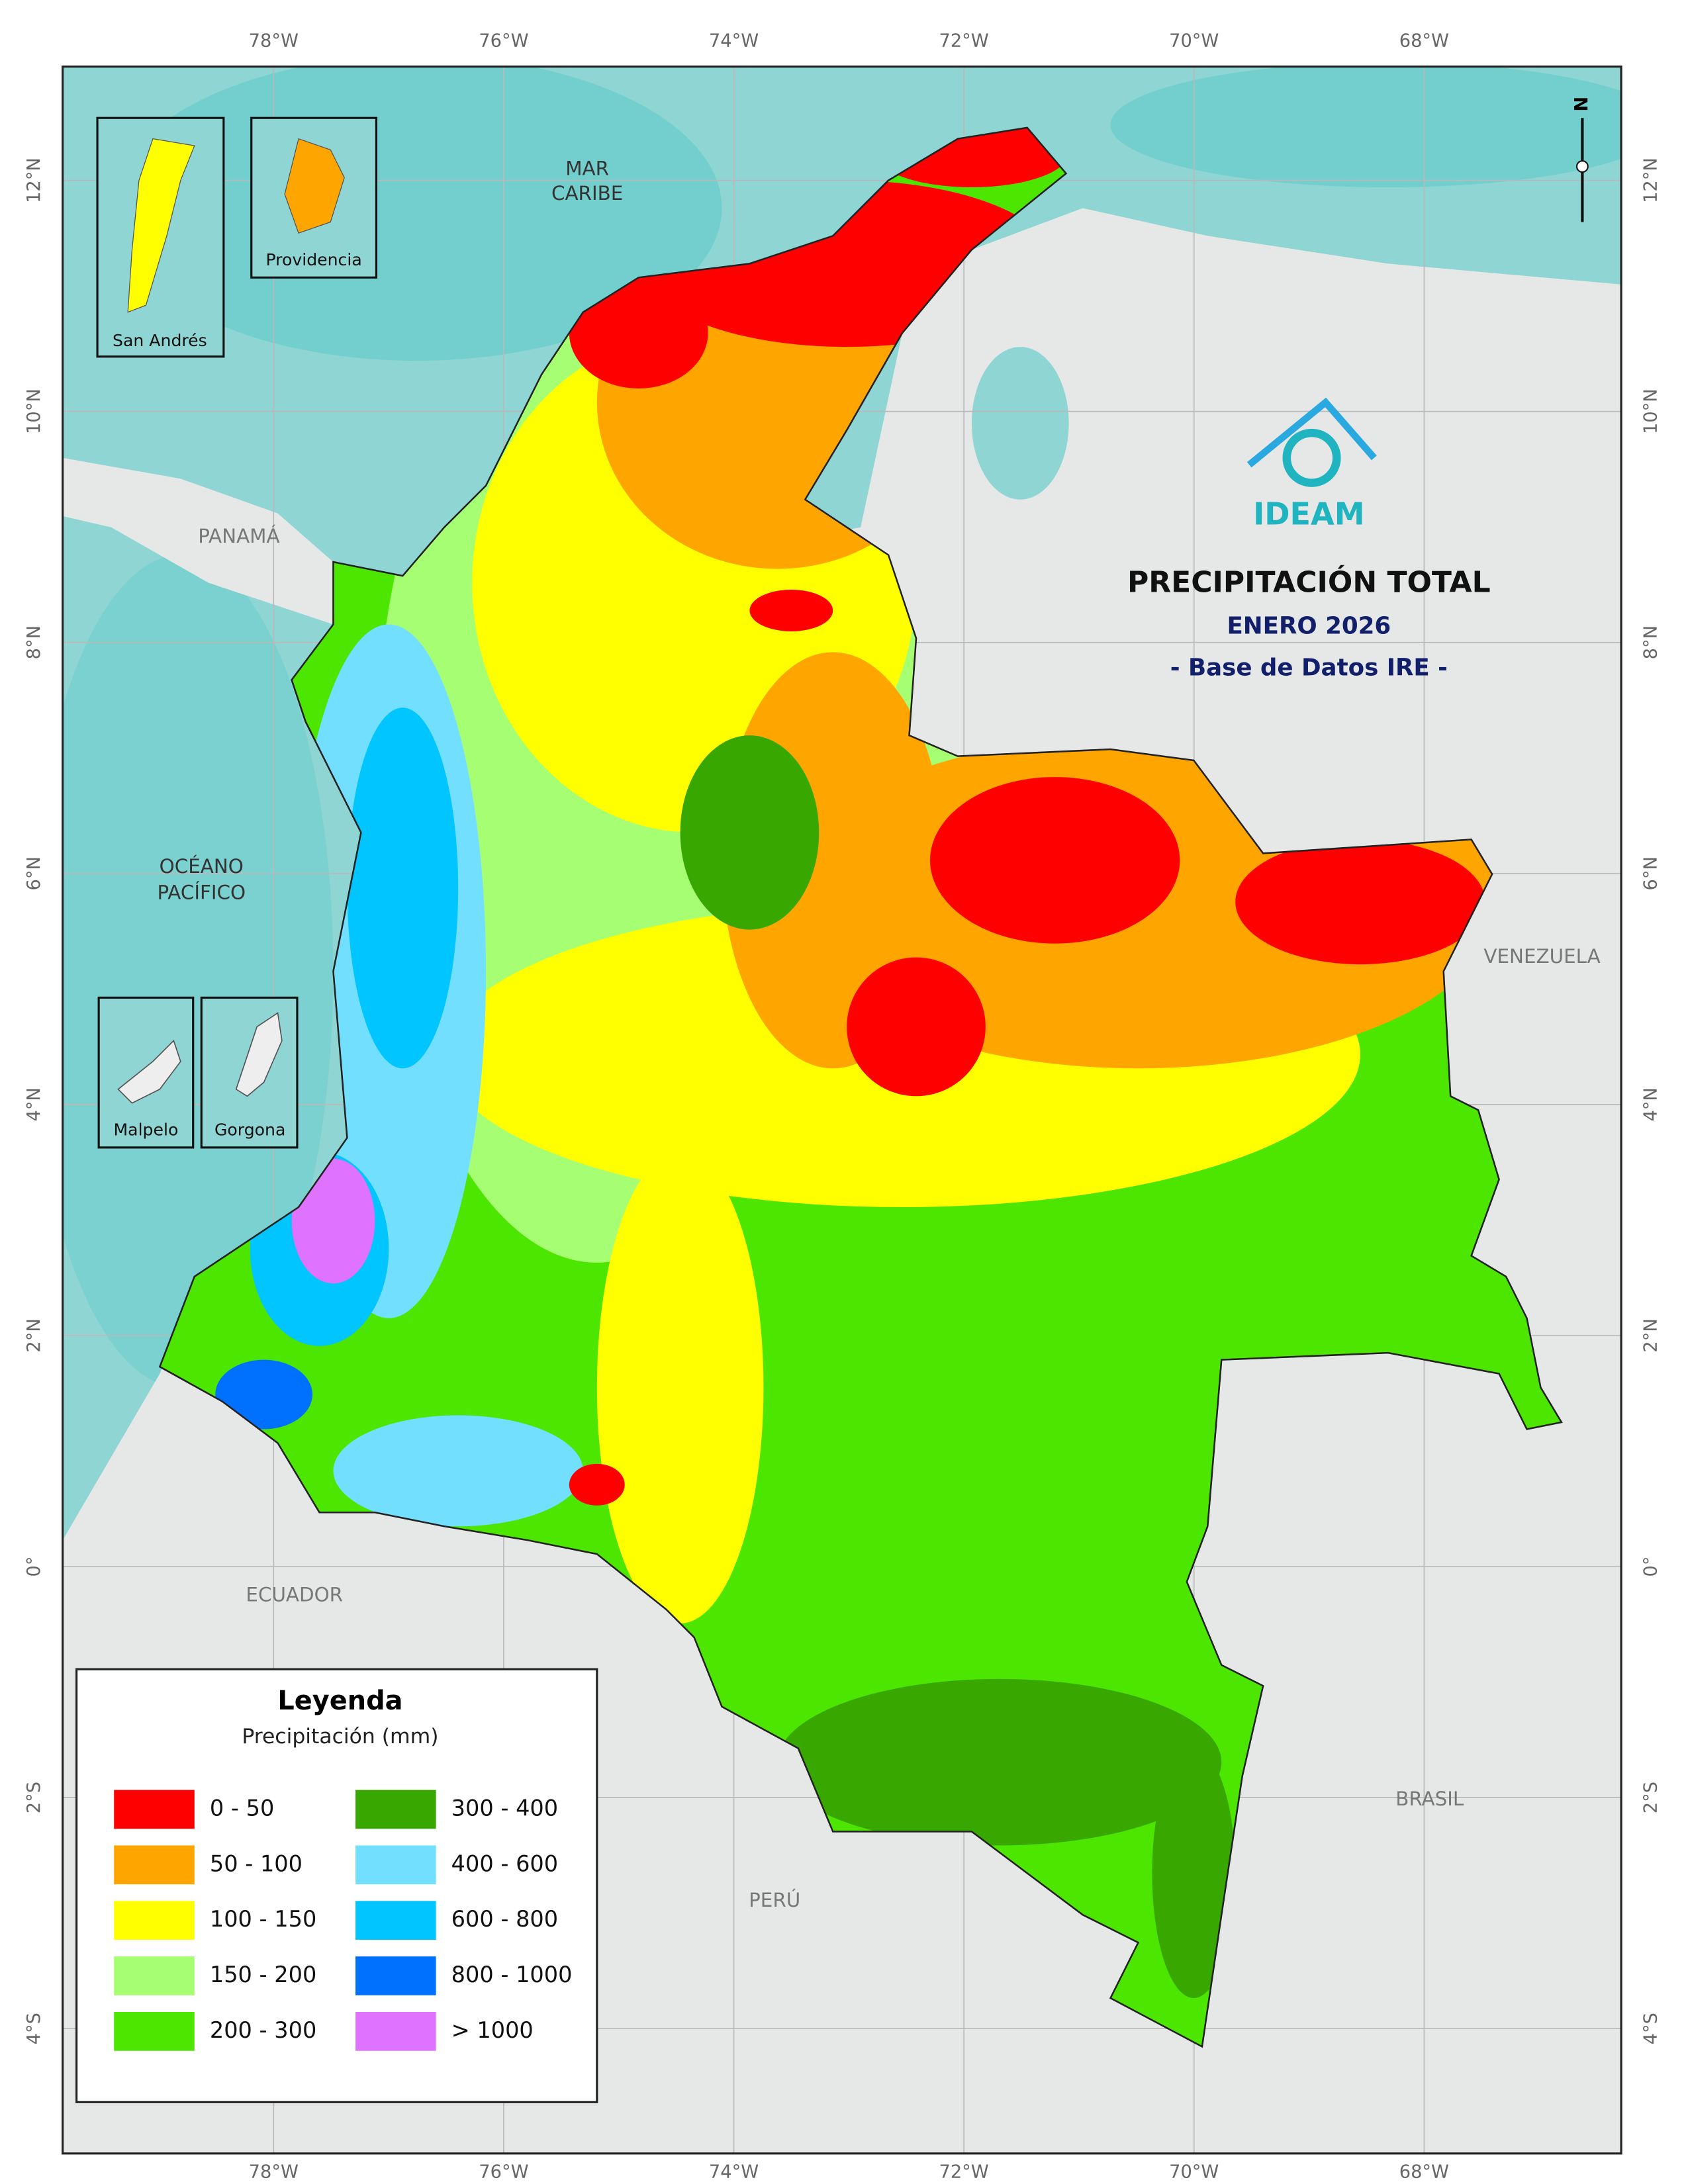  Describe the element at coordinates (587, 193) in the screenshot. I see `sea-label: CARIBE` at that location.